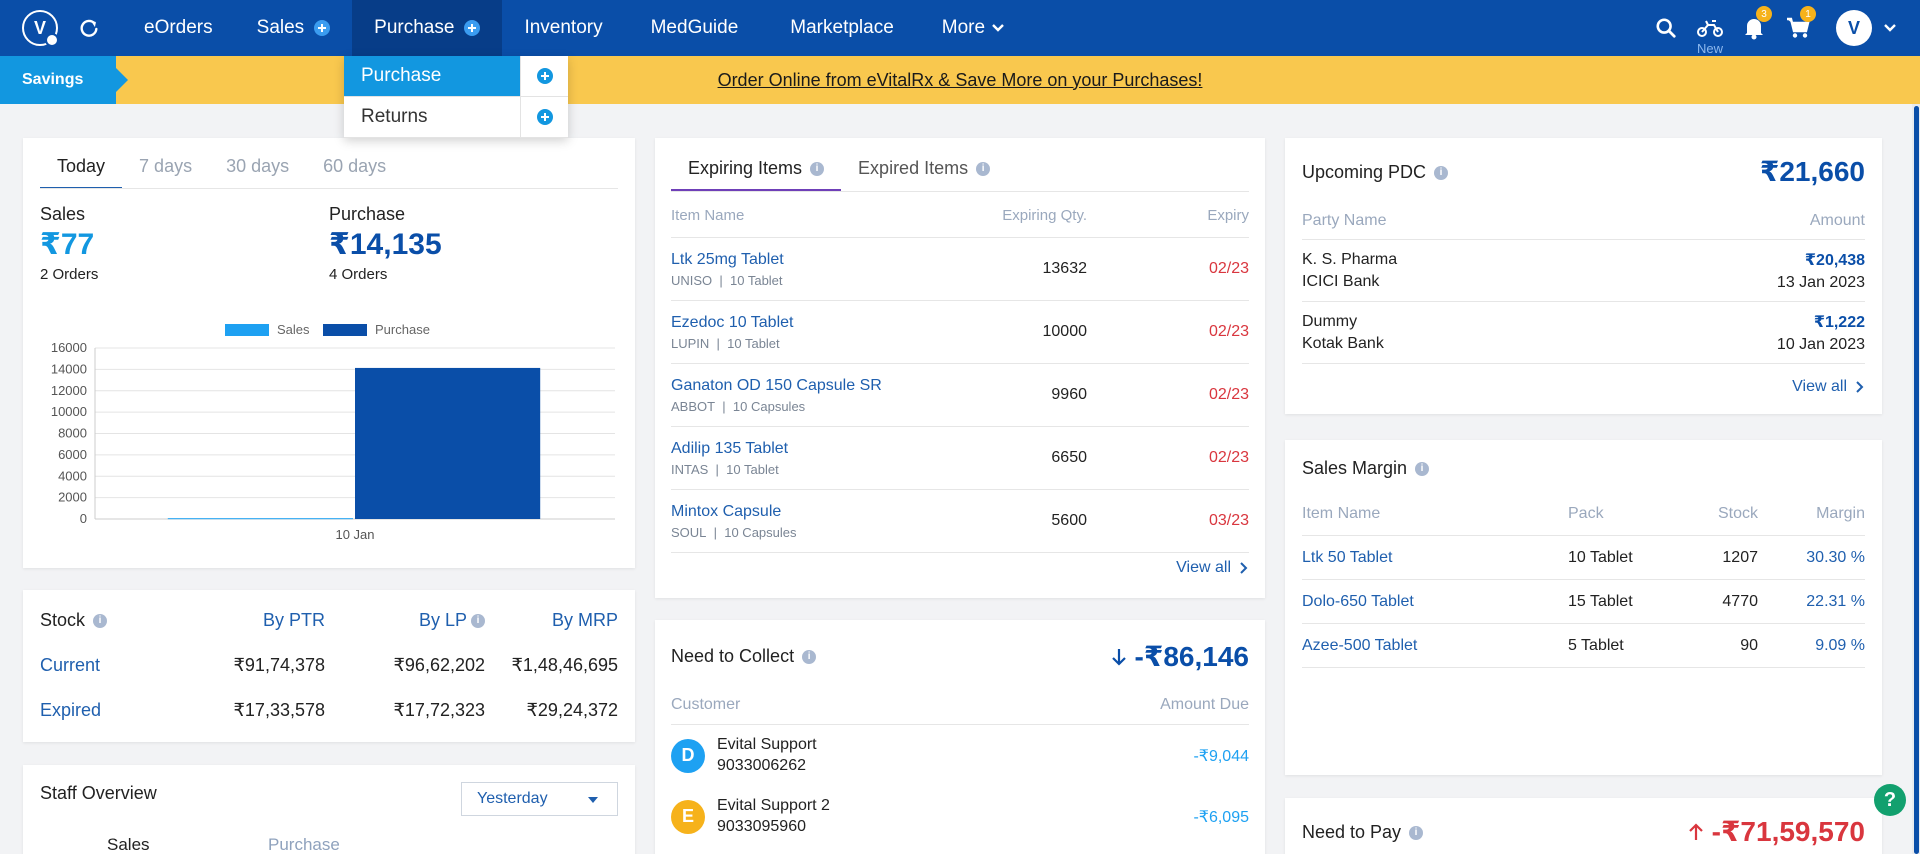 The height and width of the screenshot is (854, 1920). I want to click on scrollbar-thumb, so click(1916, 480).